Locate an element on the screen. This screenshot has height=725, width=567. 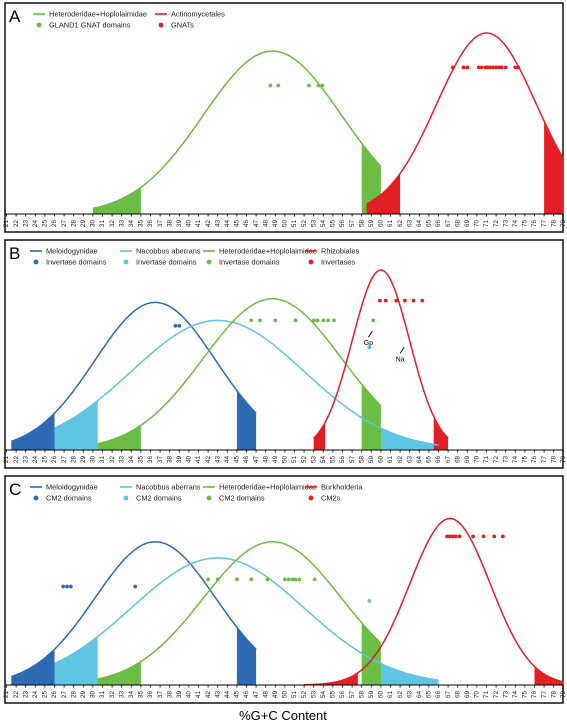
x-tick-label: 78 is located at coordinates (553, 224).